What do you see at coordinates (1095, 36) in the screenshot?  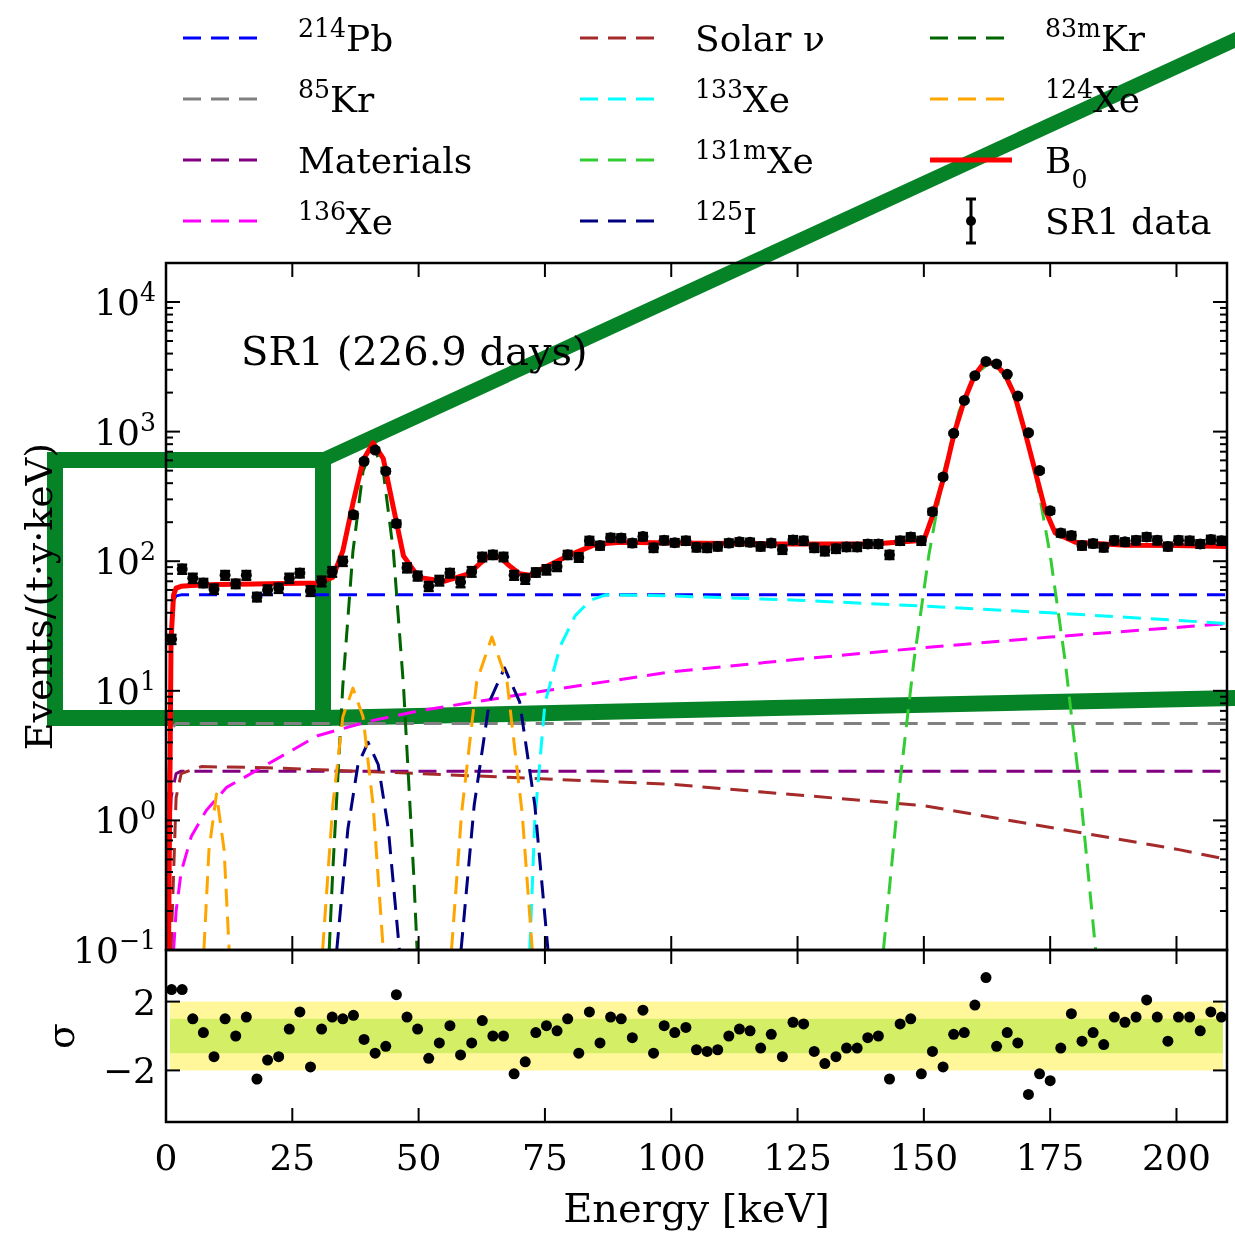 I see `legend-label: $^{83m}$Kr` at bounding box center [1095, 36].